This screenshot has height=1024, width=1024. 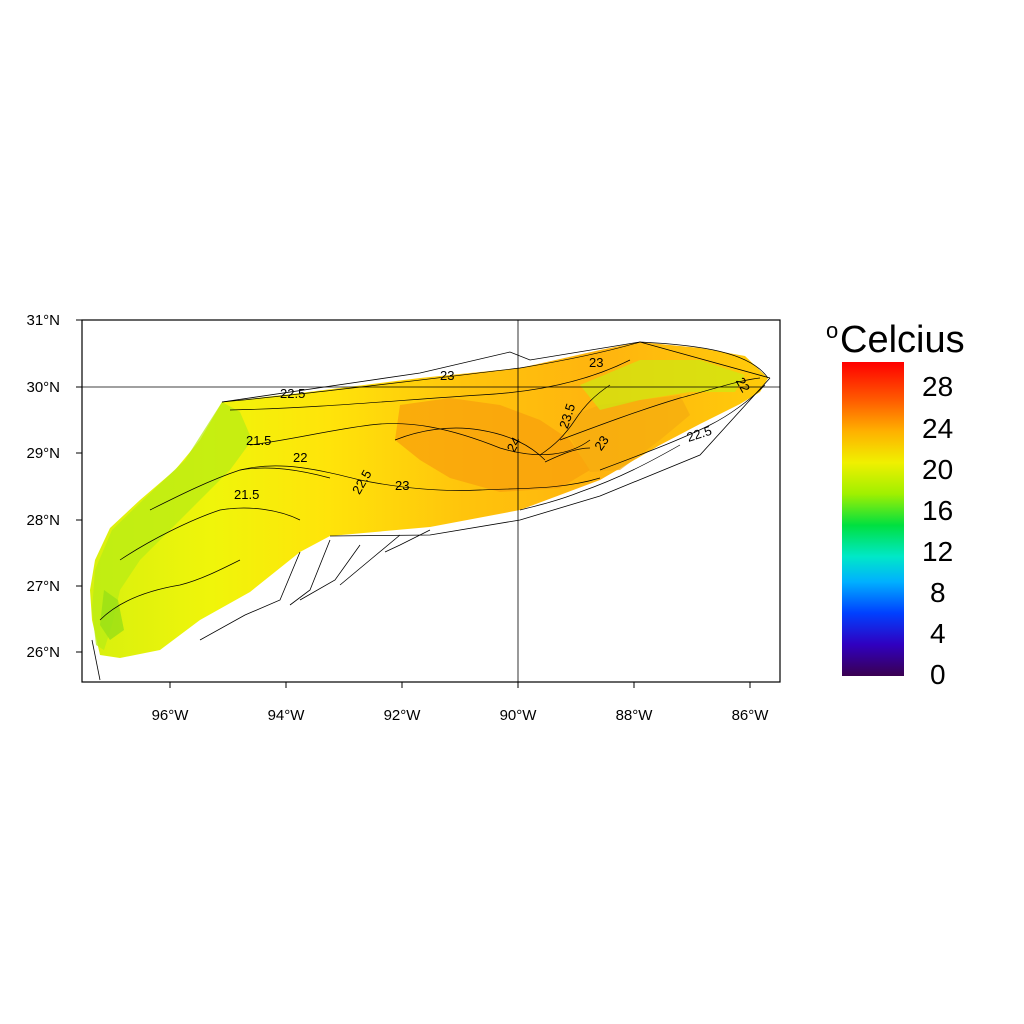 What do you see at coordinates (43, 520) in the screenshot?
I see `lat-tick-label: 28°N` at bounding box center [43, 520].